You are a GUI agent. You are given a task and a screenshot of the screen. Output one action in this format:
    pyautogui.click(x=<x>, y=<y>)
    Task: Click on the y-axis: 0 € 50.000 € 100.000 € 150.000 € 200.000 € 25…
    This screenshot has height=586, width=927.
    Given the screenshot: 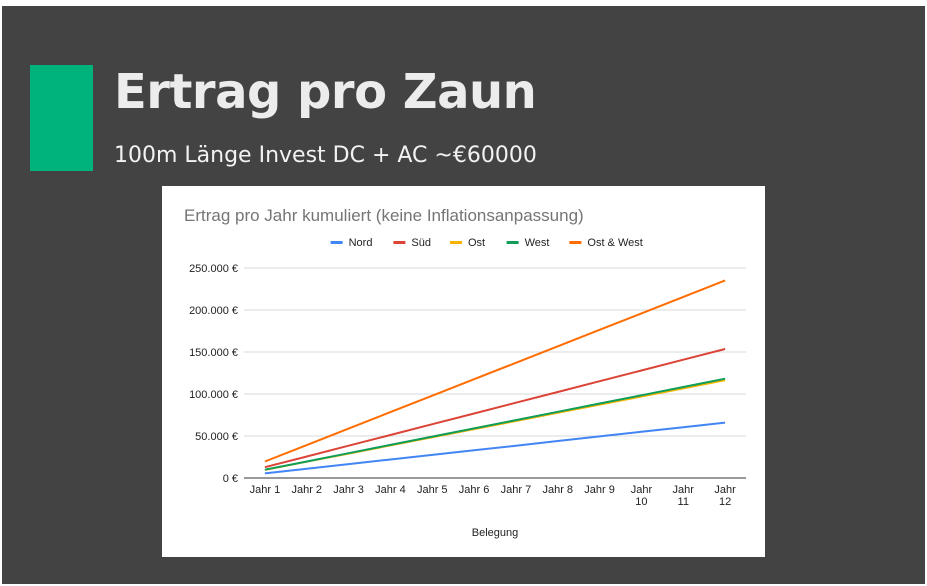 What is the action you would take?
    pyautogui.click(x=213, y=374)
    